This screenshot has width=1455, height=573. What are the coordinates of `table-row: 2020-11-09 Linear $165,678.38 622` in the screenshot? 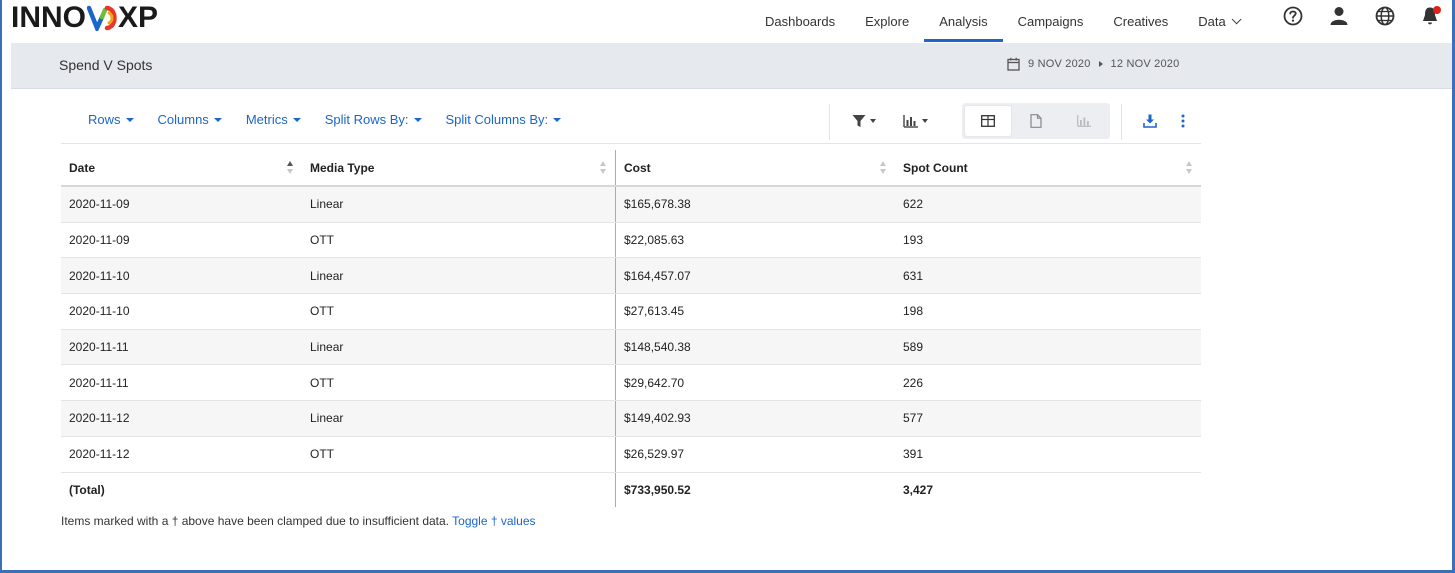 It's located at (631, 205).